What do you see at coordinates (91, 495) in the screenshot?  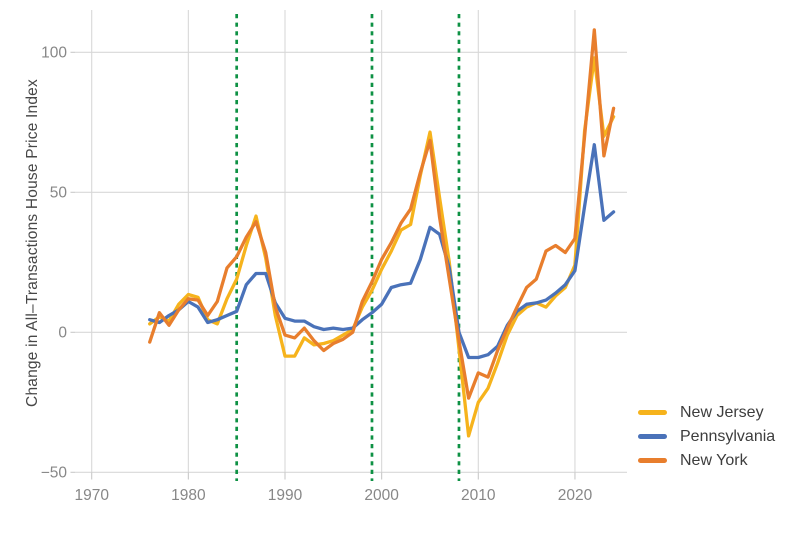 I see `x-tick-label-1970: 1970` at bounding box center [91, 495].